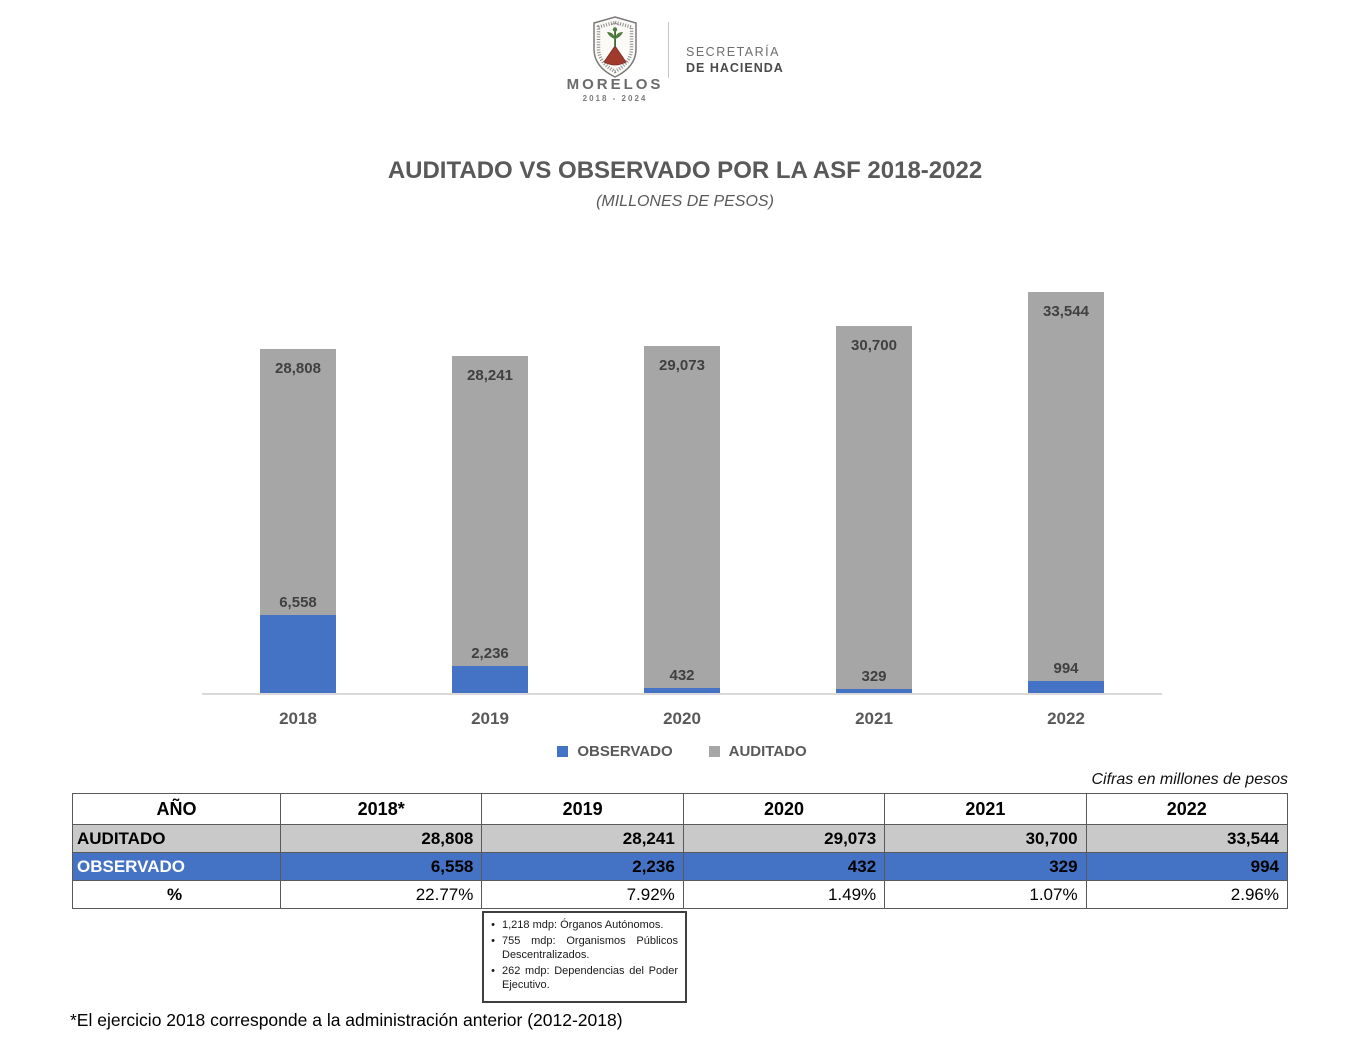 This screenshot has width=1370, height=1051. I want to click on x-axis-label-2019: 2019, so click(490, 718).